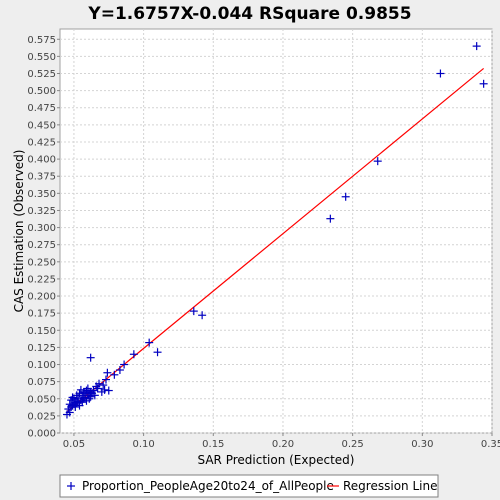  Describe the element at coordinates (41, 57) in the screenshot. I see `y-tick-label: 0.550` at that location.